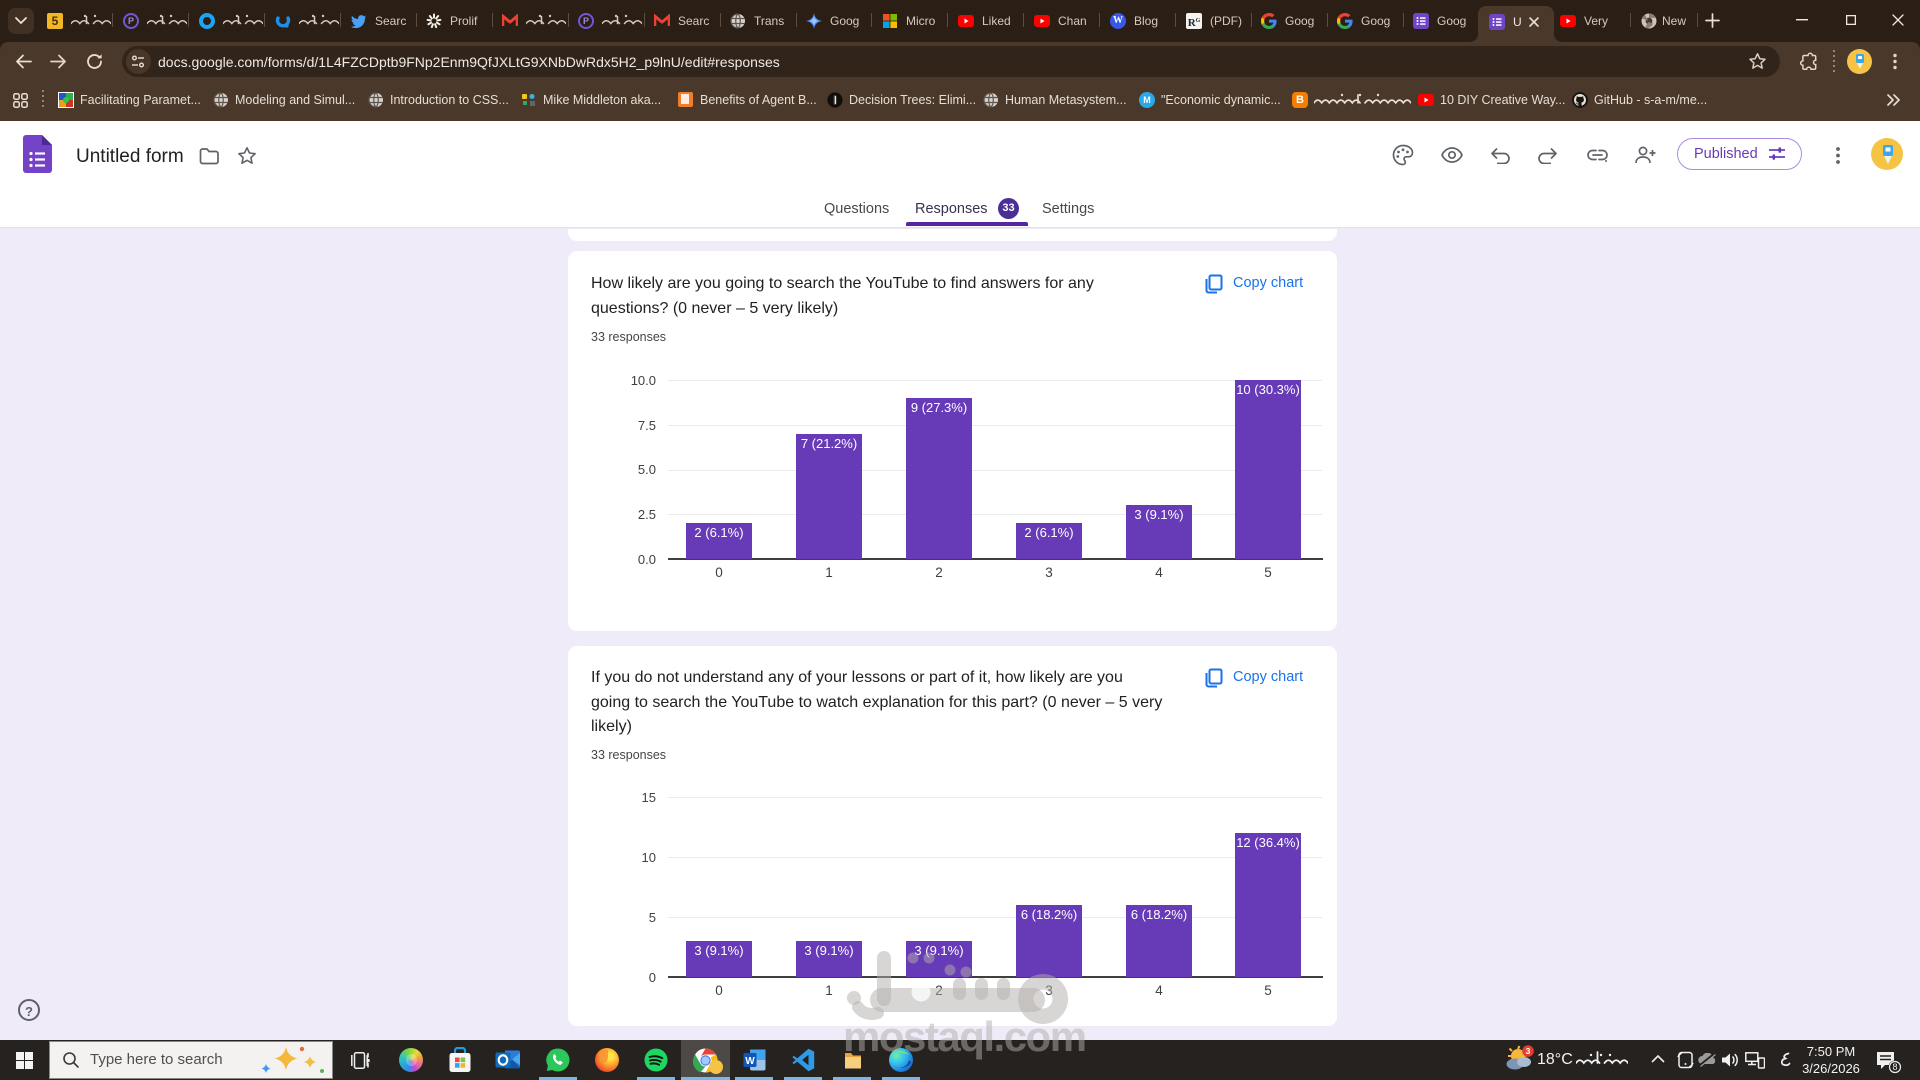 Image resolution: width=1920 pixels, height=1080 pixels. I want to click on svg-text: W, so click(750, 1061).